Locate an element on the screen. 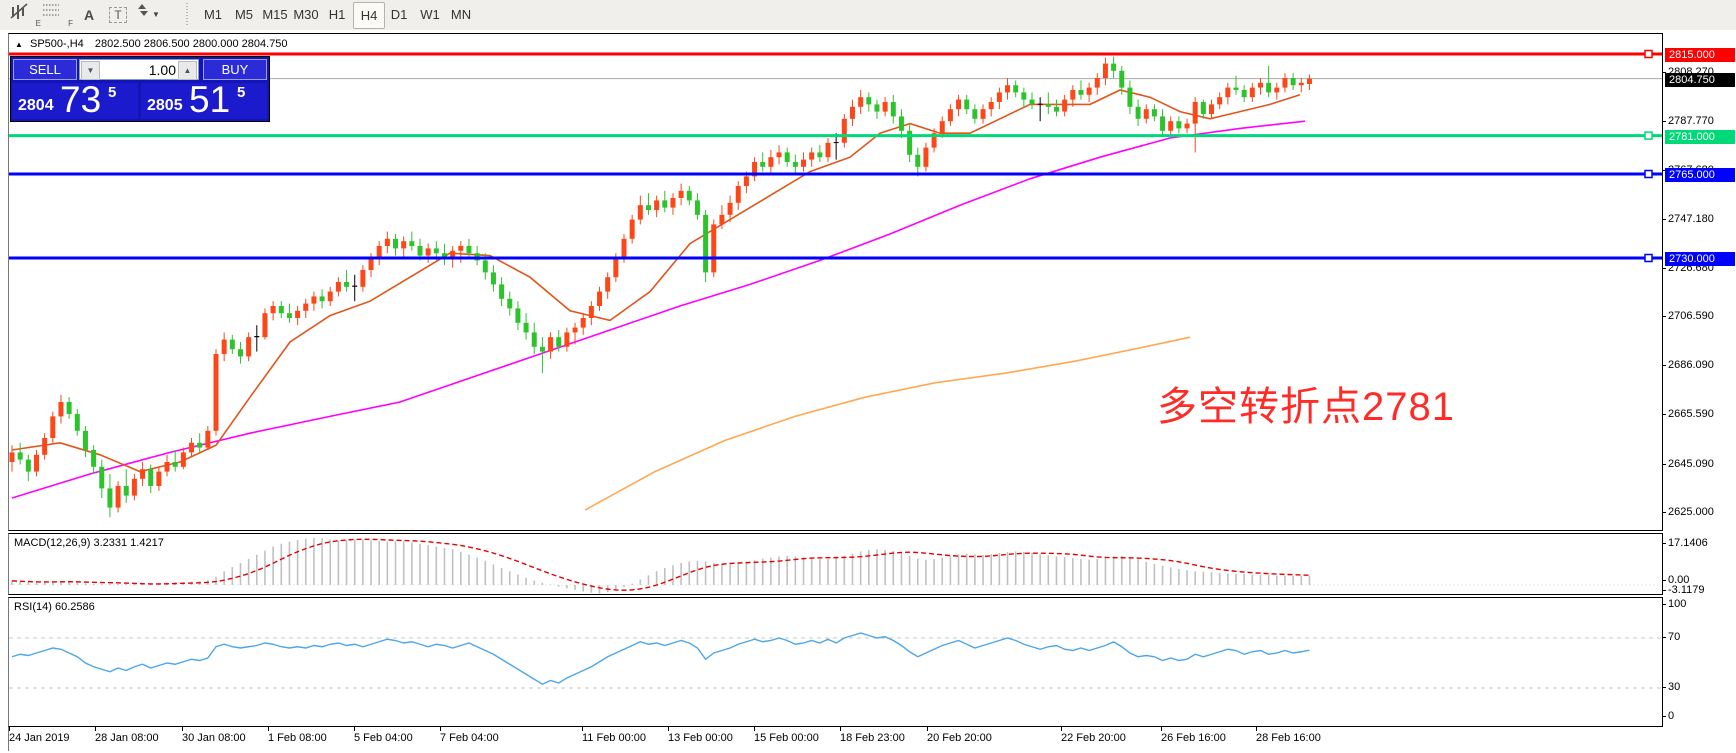 The height and width of the screenshot is (753, 1736). axis-tick-label: 2625.000 is located at coordinates (1691, 512).